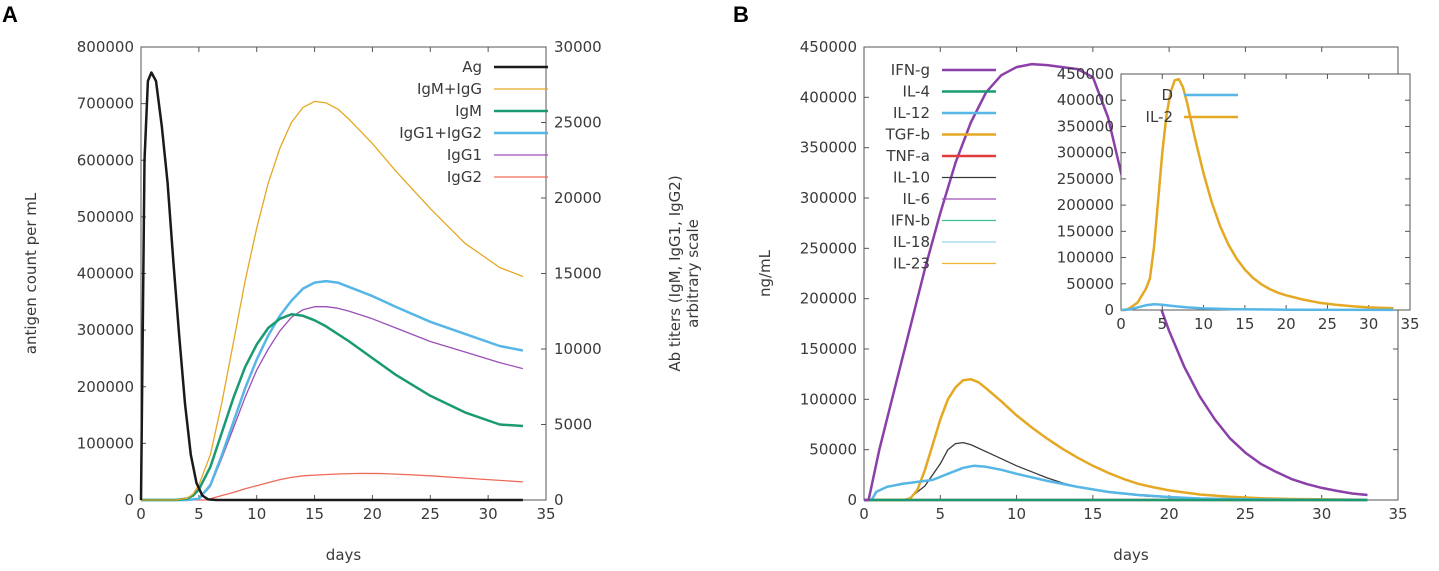 This screenshot has width=1439, height=571. What do you see at coordinates (675, 273) in the screenshot?
I see `a-y2-axis-label: Ab titers (IgM, IgG1, IgG2)` at bounding box center [675, 273].